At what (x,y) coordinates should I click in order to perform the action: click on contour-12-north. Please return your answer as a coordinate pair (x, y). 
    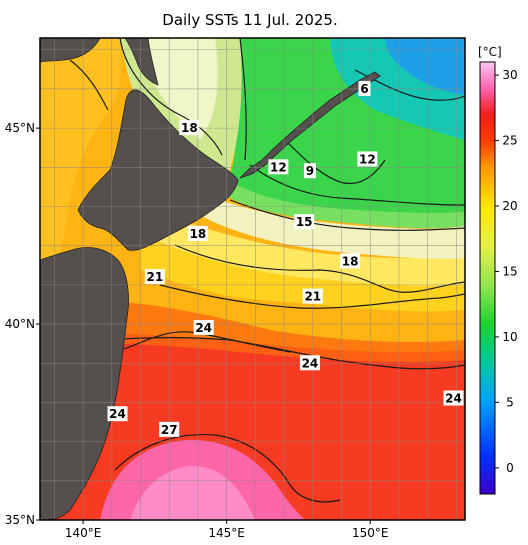
    Looking at the image, I should click on (243, 99).